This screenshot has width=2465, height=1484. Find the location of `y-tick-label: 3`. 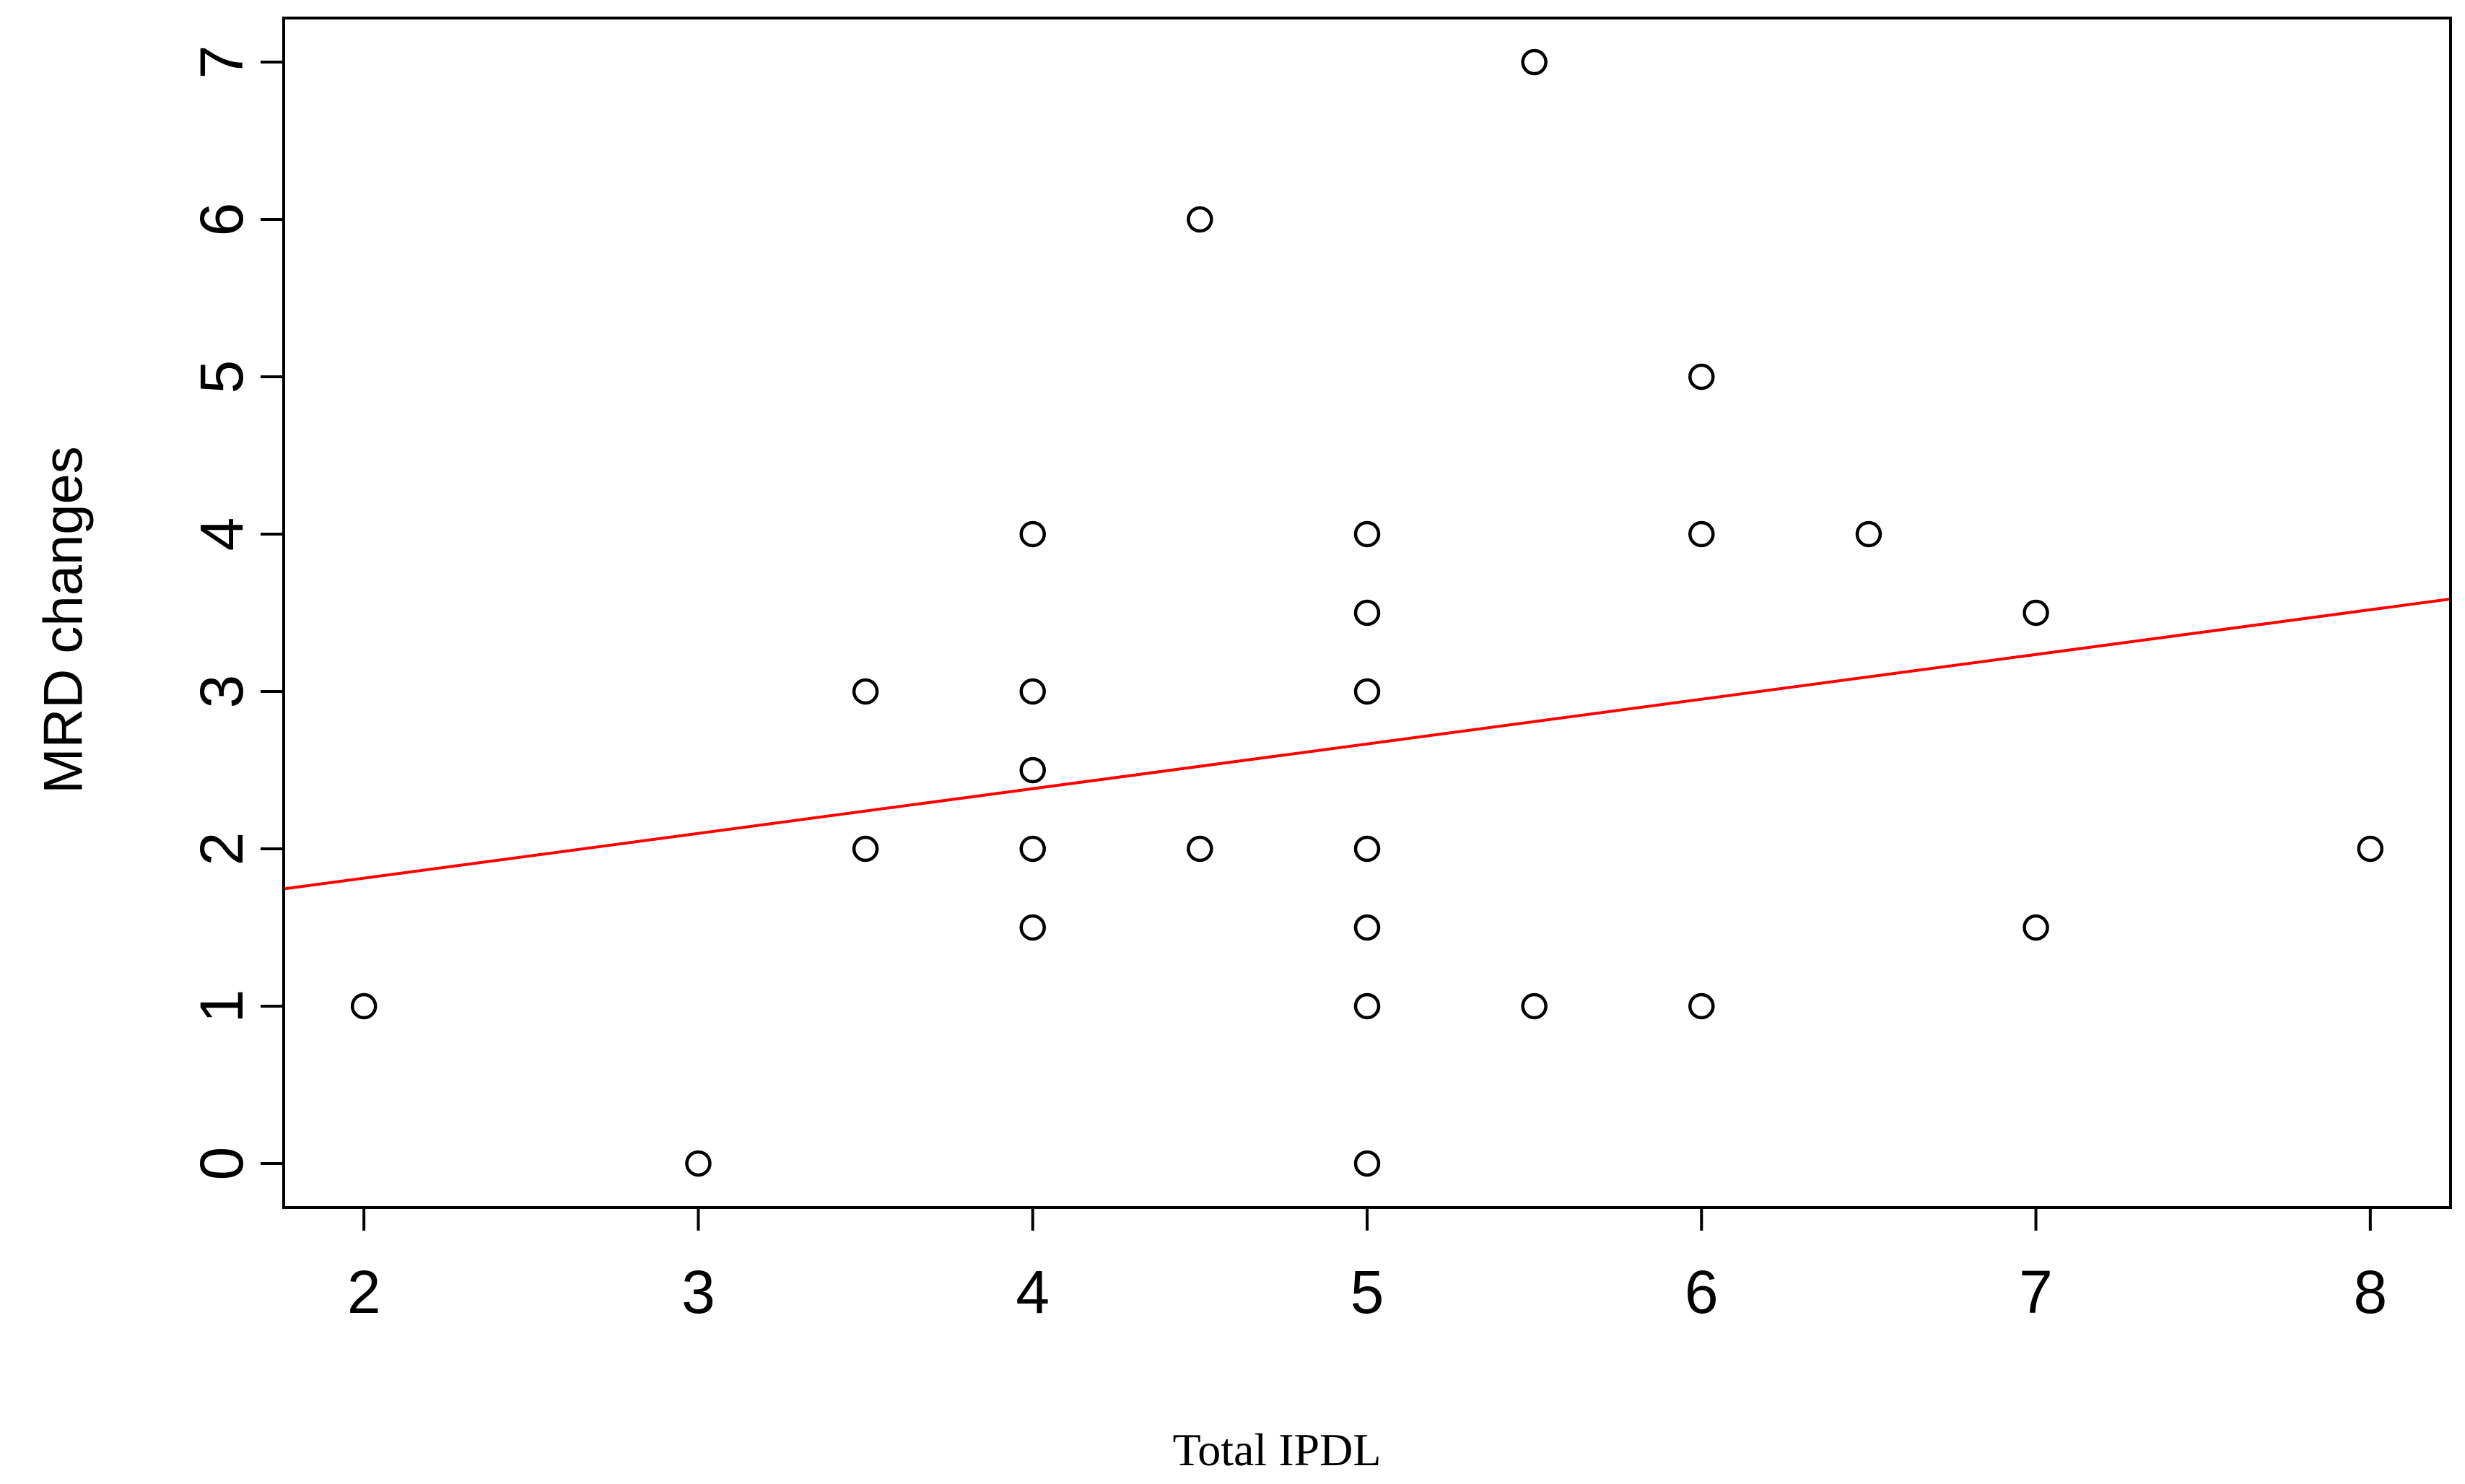

y-tick-label: 3 is located at coordinates (222, 692).